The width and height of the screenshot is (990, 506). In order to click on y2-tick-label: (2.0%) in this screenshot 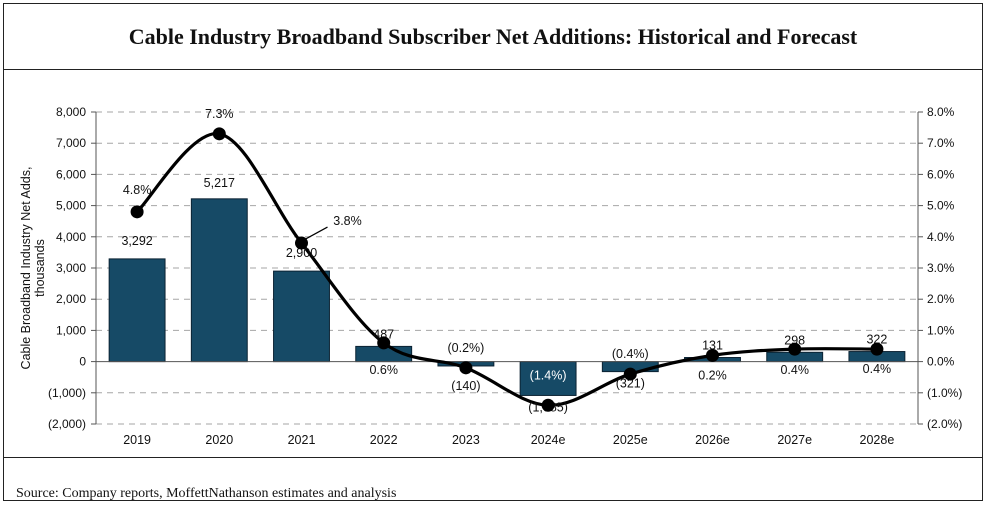, I will do `click(944, 424)`.